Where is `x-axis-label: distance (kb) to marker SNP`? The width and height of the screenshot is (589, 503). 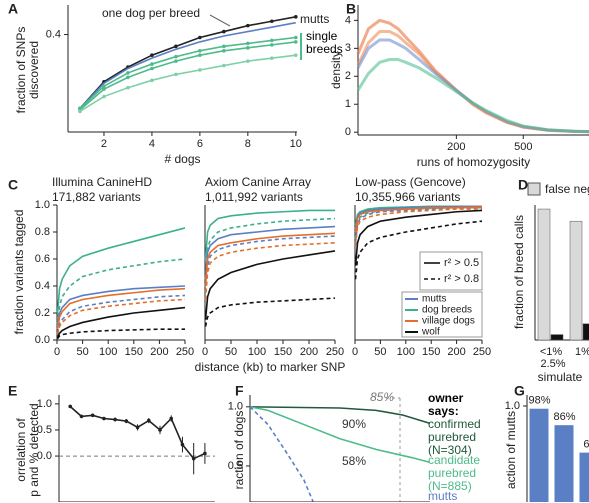
x-axis-label: distance (kb) to marker SNP is located at coordinates (270, 367).